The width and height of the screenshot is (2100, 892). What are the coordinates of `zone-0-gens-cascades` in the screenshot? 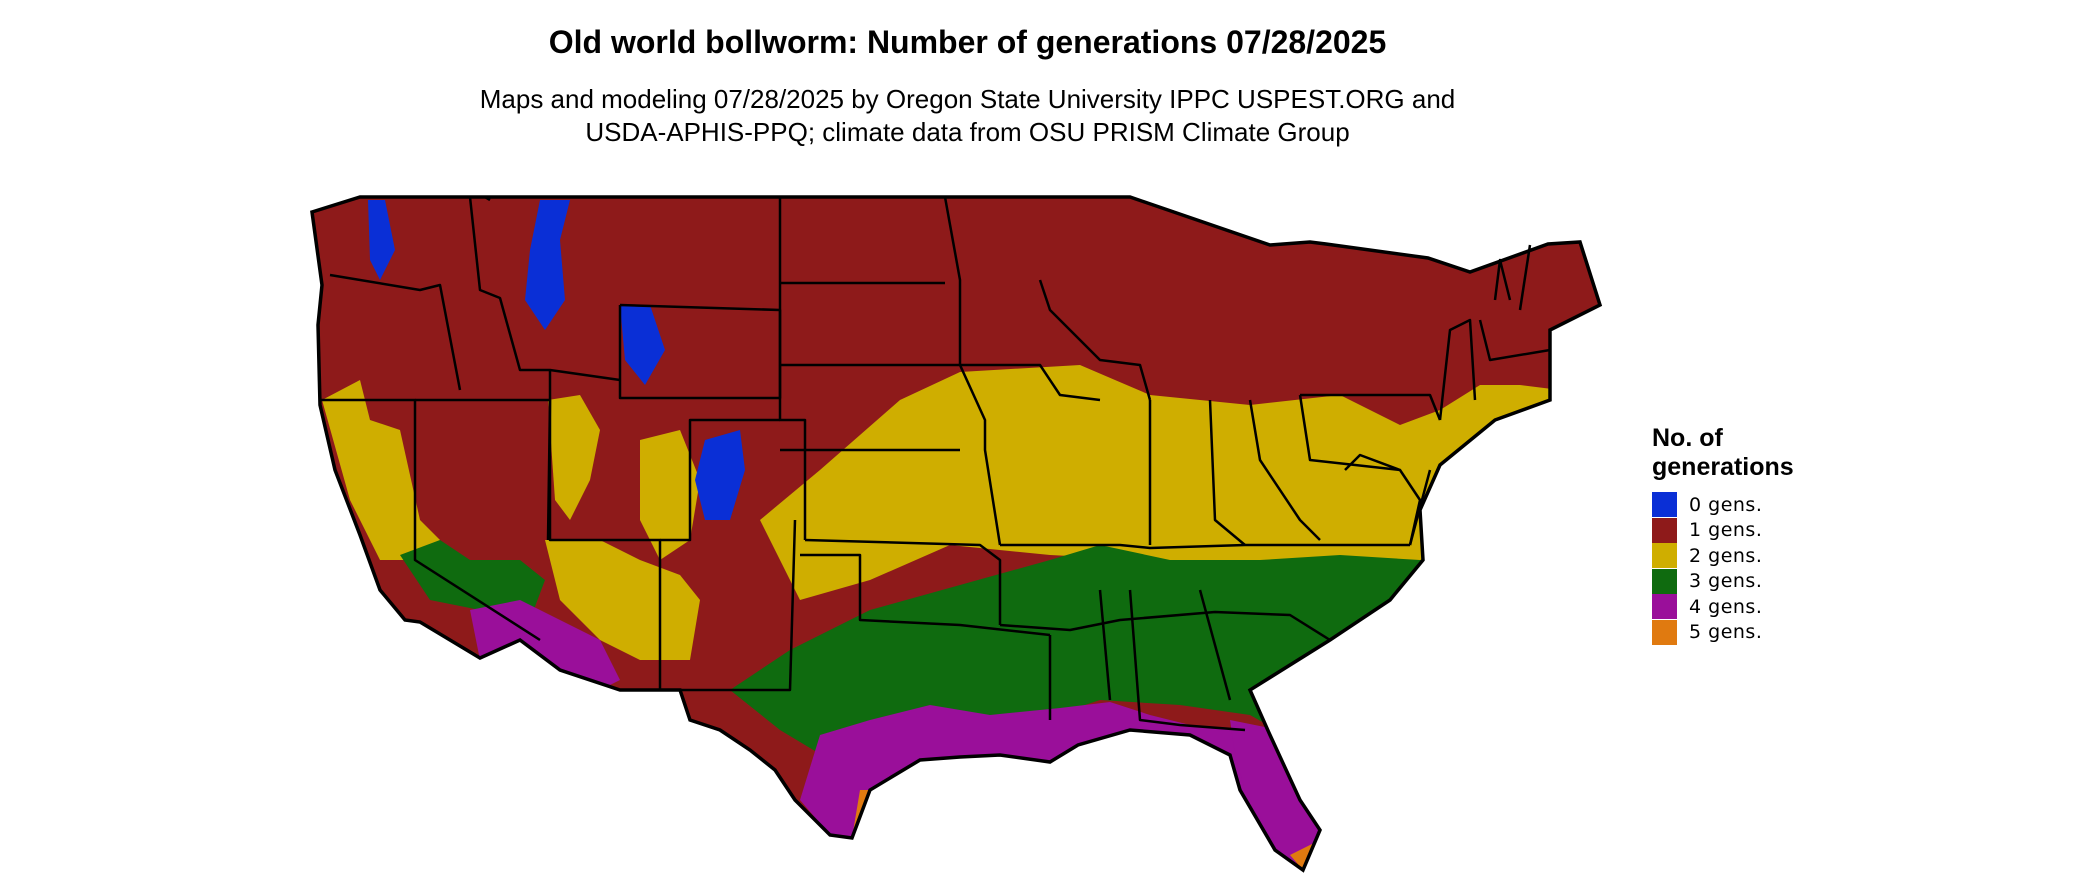 It's located at (381, 240).